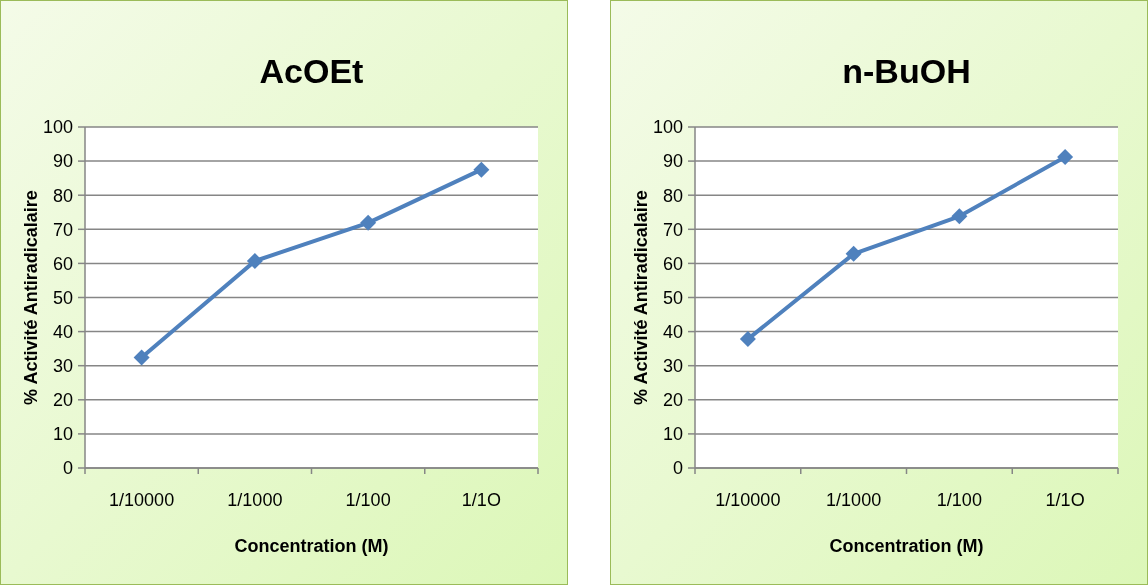 This screenshot has width=1148, height=585. I want to click on chart-title: n-BuOH, so click(906, 71).